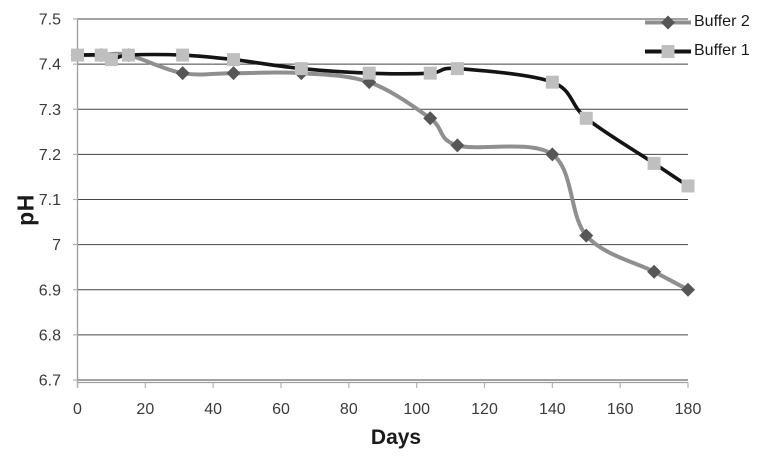 The image size is (762, 461). Describe the element at coordinates (349, 409) in the screenshot. I see `x-tick-label: 80` at that location.